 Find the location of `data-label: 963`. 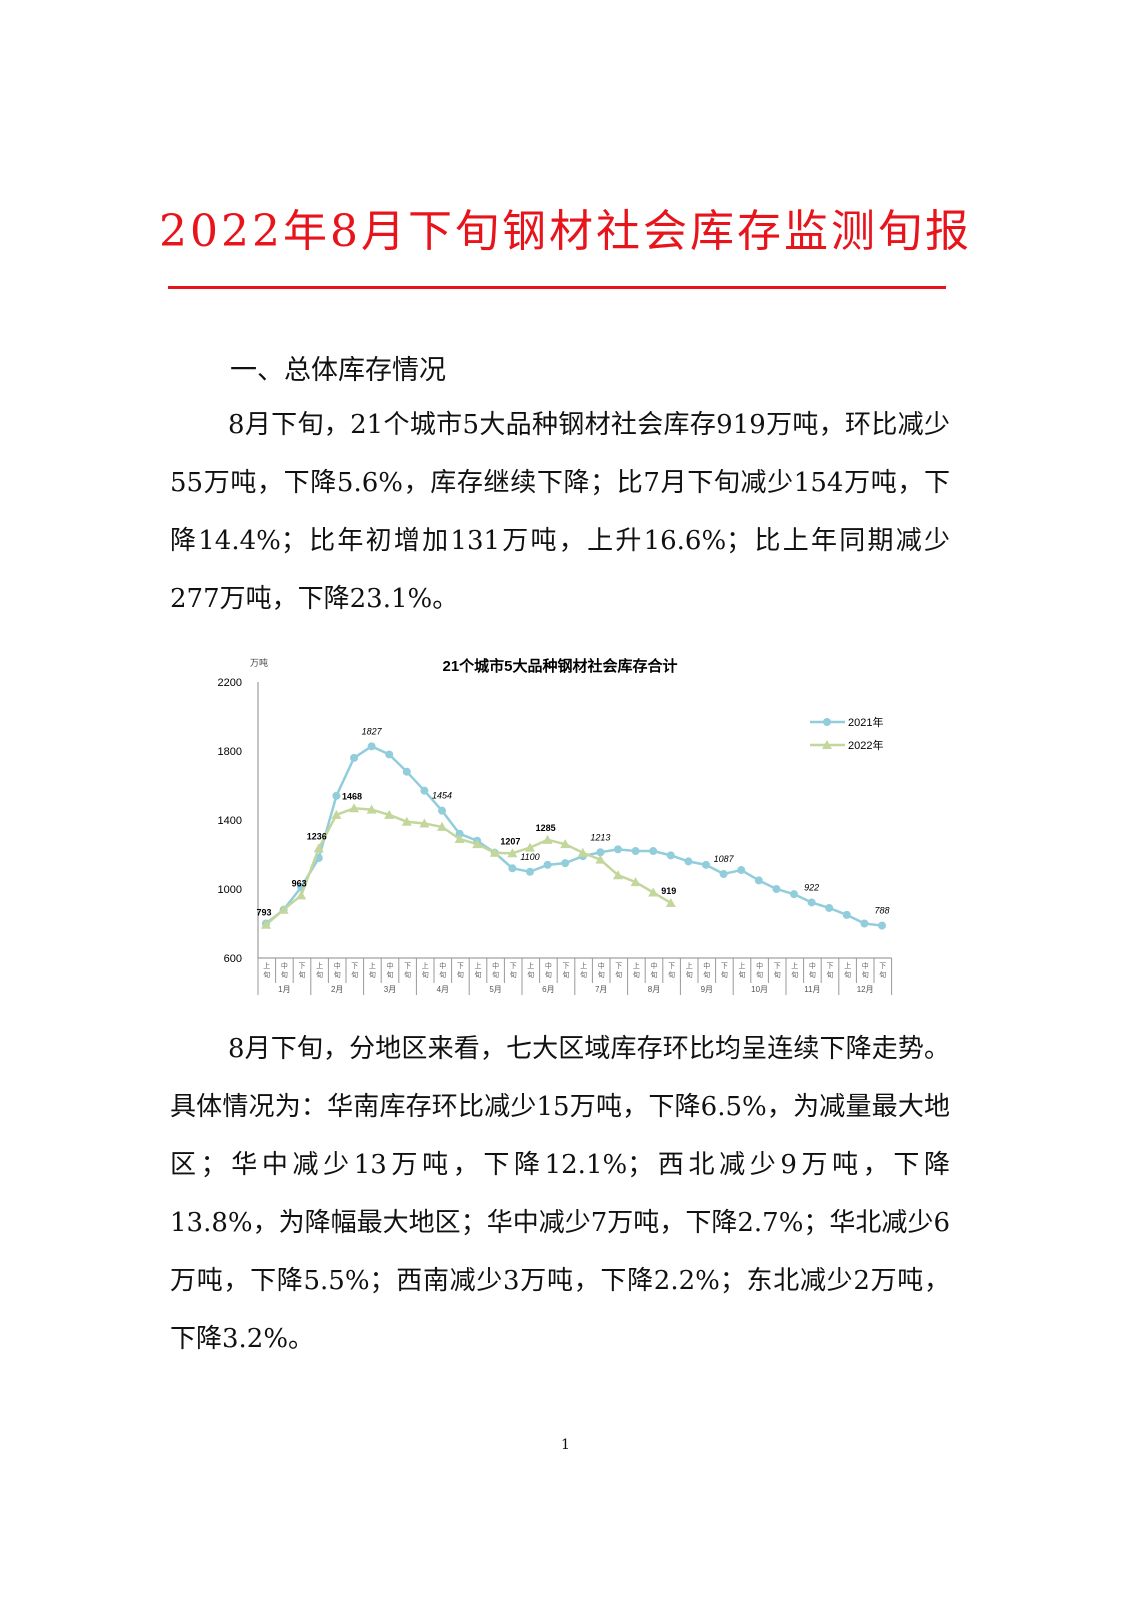

data-label: 963 is located at coordinates (299, 883).